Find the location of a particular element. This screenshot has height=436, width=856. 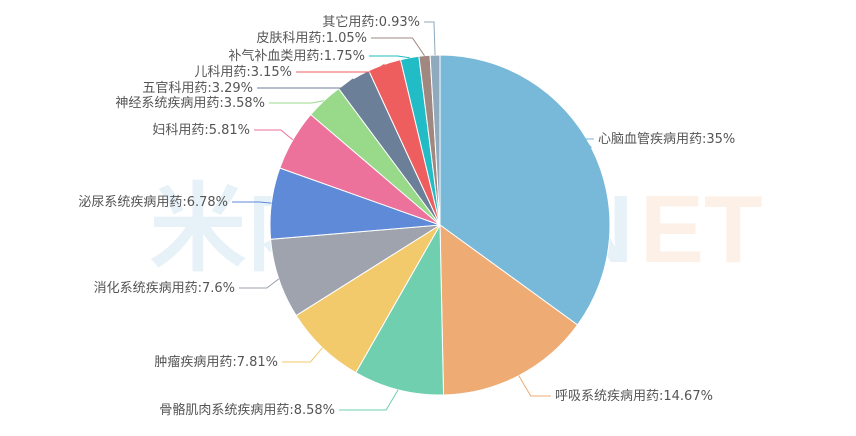

slice-label-5: 泌尿系统疾病用药:6.78% is located at coordinates (153, 202).